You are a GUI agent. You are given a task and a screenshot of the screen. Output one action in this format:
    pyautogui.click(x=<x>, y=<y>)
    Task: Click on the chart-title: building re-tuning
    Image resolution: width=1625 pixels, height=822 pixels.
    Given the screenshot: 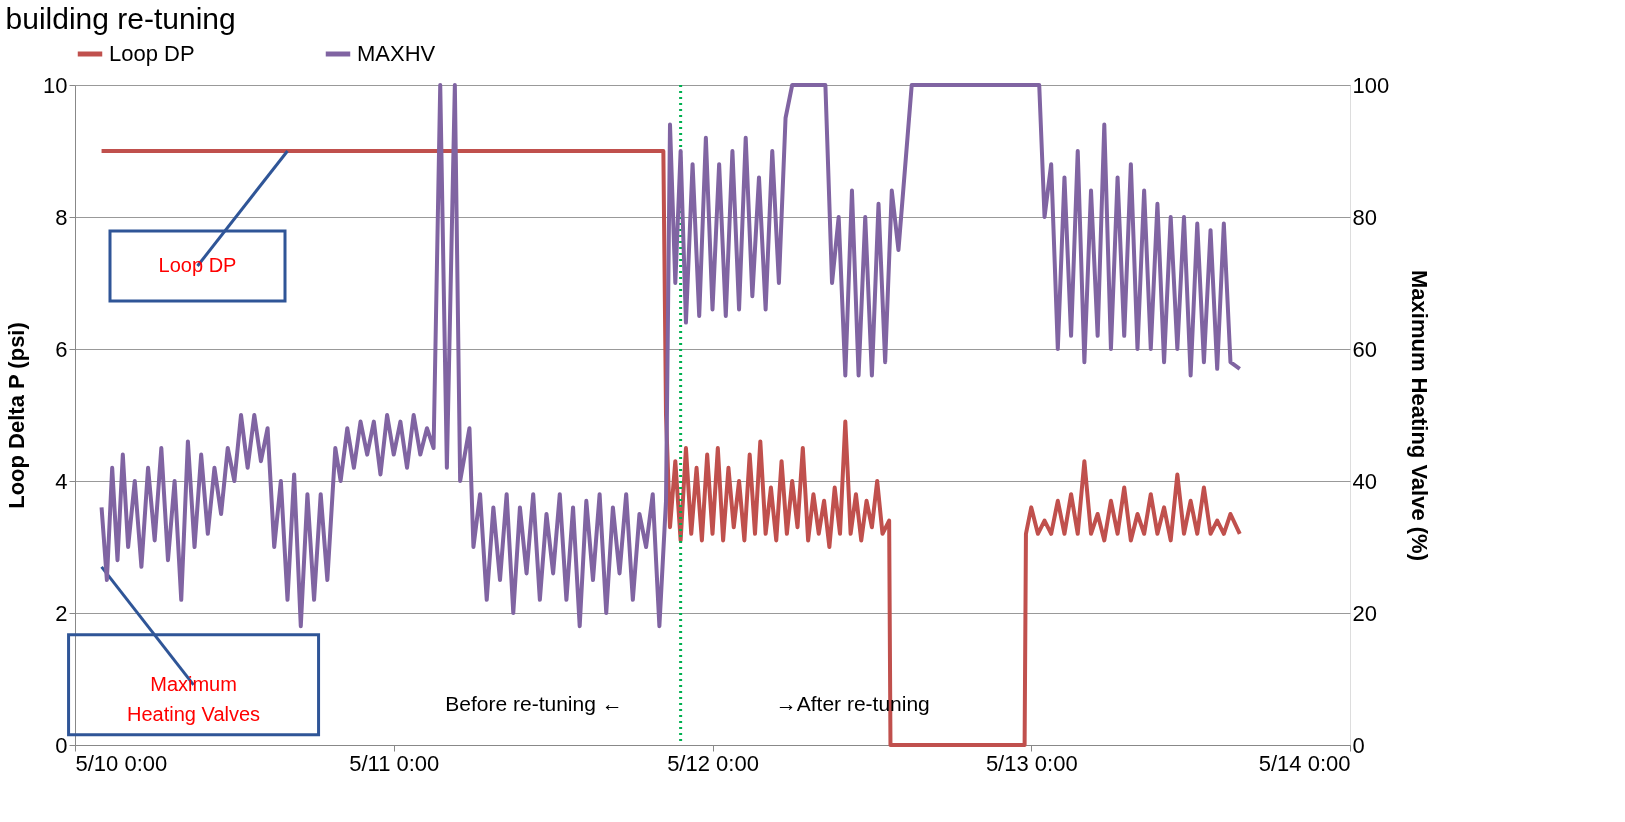 What is the action you would take?
    pyautogui.click(x=120, y=18)
    